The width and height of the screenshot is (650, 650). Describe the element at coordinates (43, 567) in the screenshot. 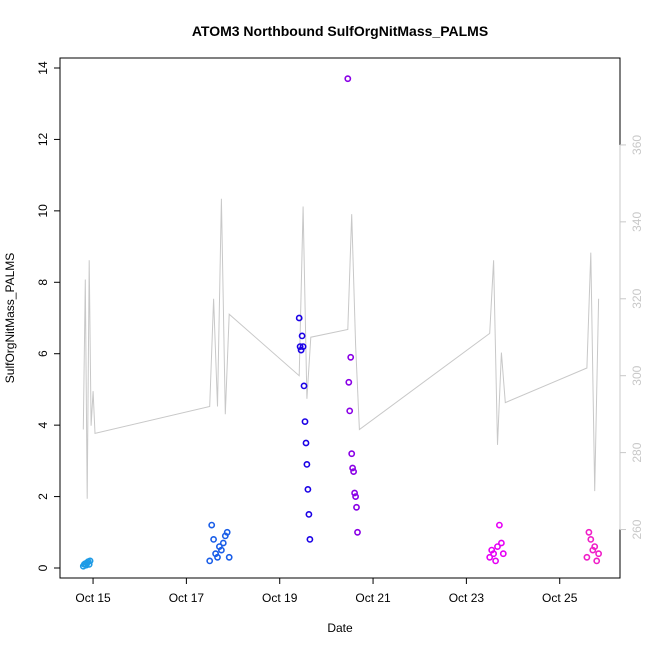

I see `y-tick-label: 0` at that location.